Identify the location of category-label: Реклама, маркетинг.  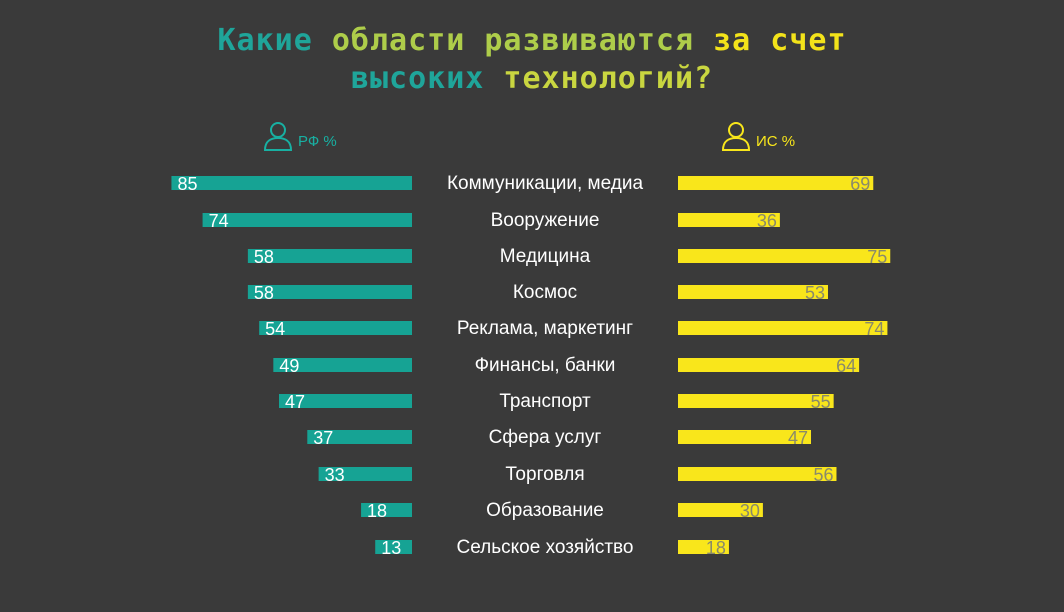
(545, 328).